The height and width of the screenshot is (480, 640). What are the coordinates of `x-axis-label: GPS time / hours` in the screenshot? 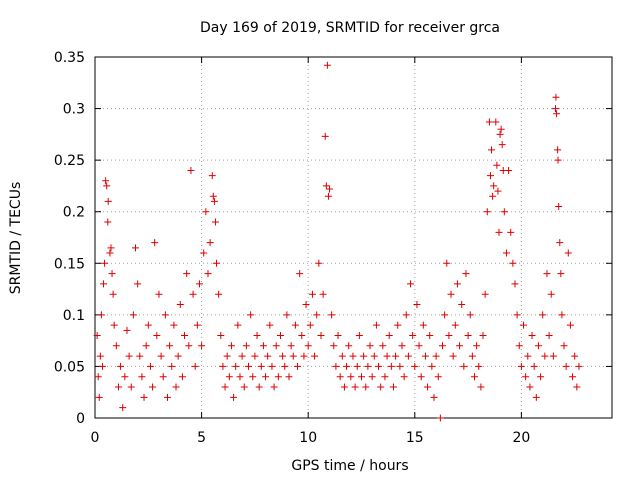 It's located at (349, 466).